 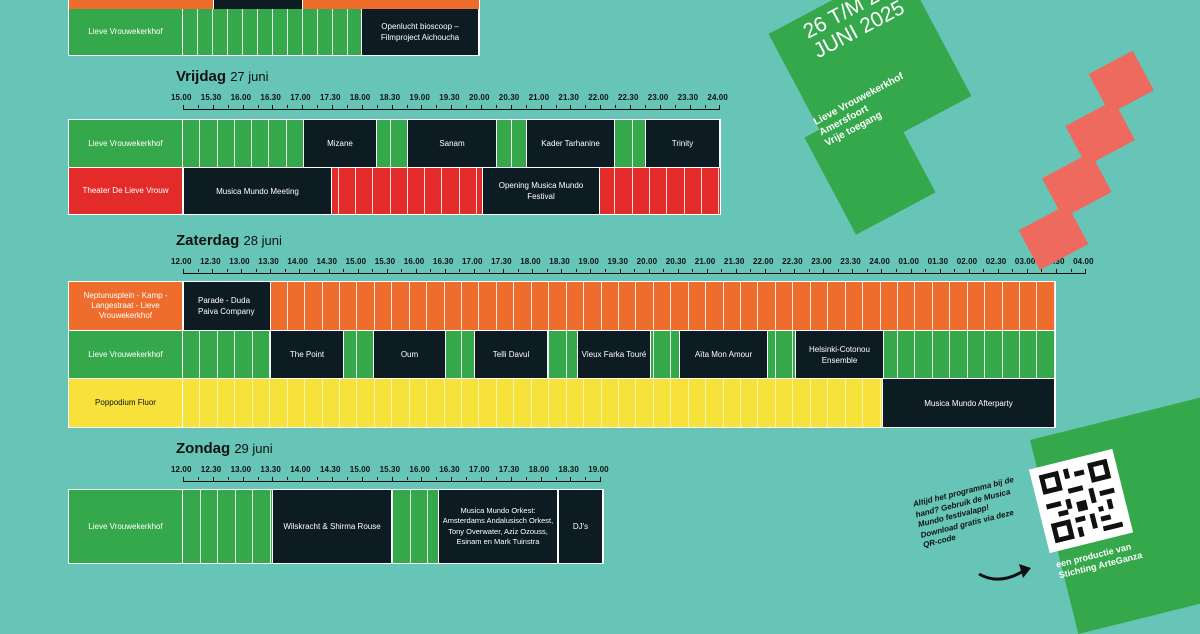 What do you see at coordinates (682, 143) in the screenshot?
I see `event-block: Trinity` at bounding box center [682, 143].